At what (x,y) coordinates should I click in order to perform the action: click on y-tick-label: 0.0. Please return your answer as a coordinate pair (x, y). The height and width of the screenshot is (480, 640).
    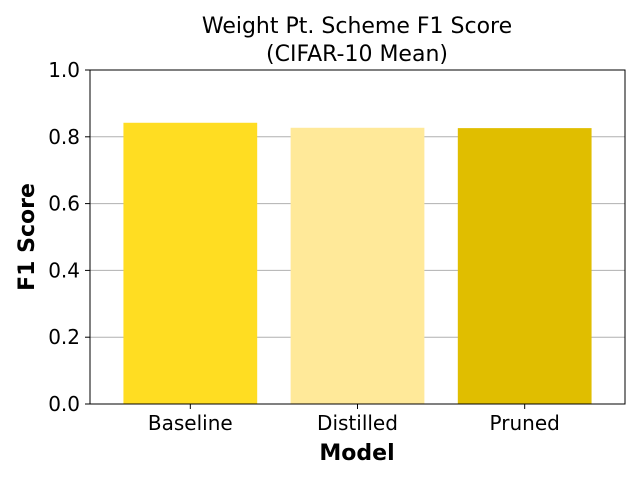
    Looking at the image, I should click on (64, 404).